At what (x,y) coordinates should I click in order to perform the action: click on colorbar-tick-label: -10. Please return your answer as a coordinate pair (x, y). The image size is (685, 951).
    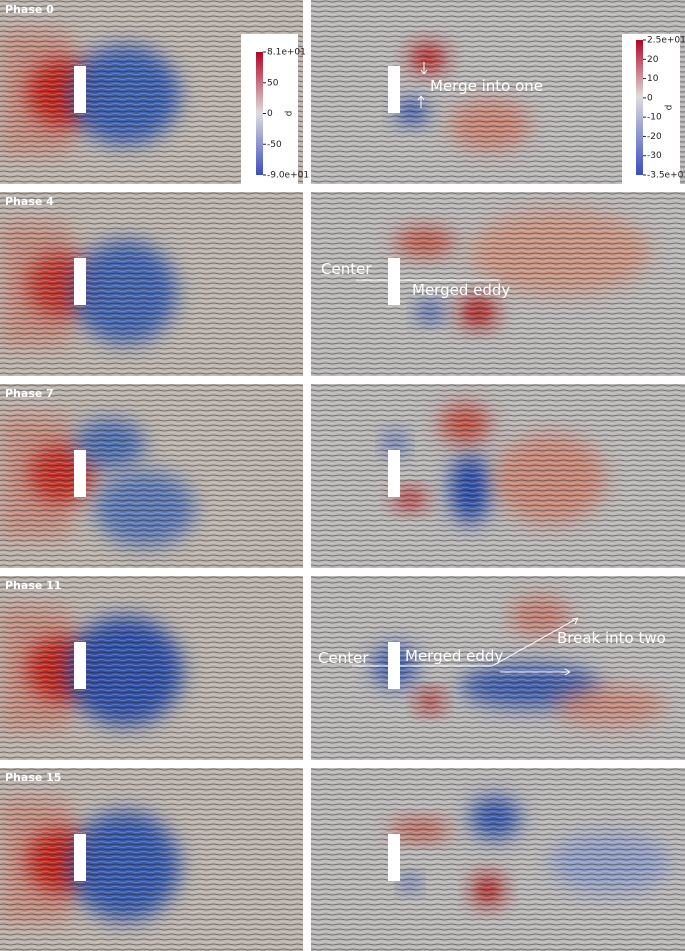
    Looking at the image, I should click on (654, 118).